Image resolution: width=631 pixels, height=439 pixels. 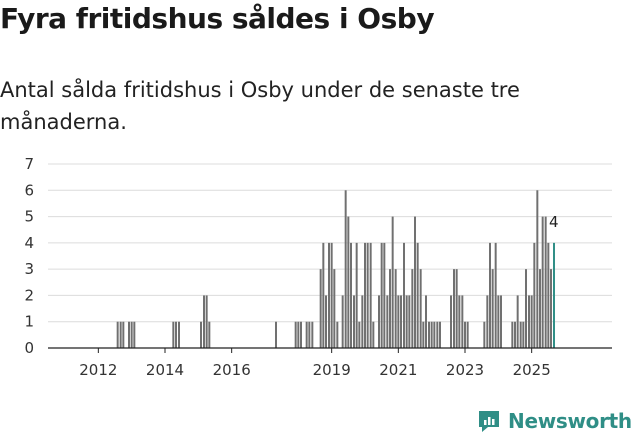 I want to click on x-tick-label: 2014, so click(x=165, y=370).